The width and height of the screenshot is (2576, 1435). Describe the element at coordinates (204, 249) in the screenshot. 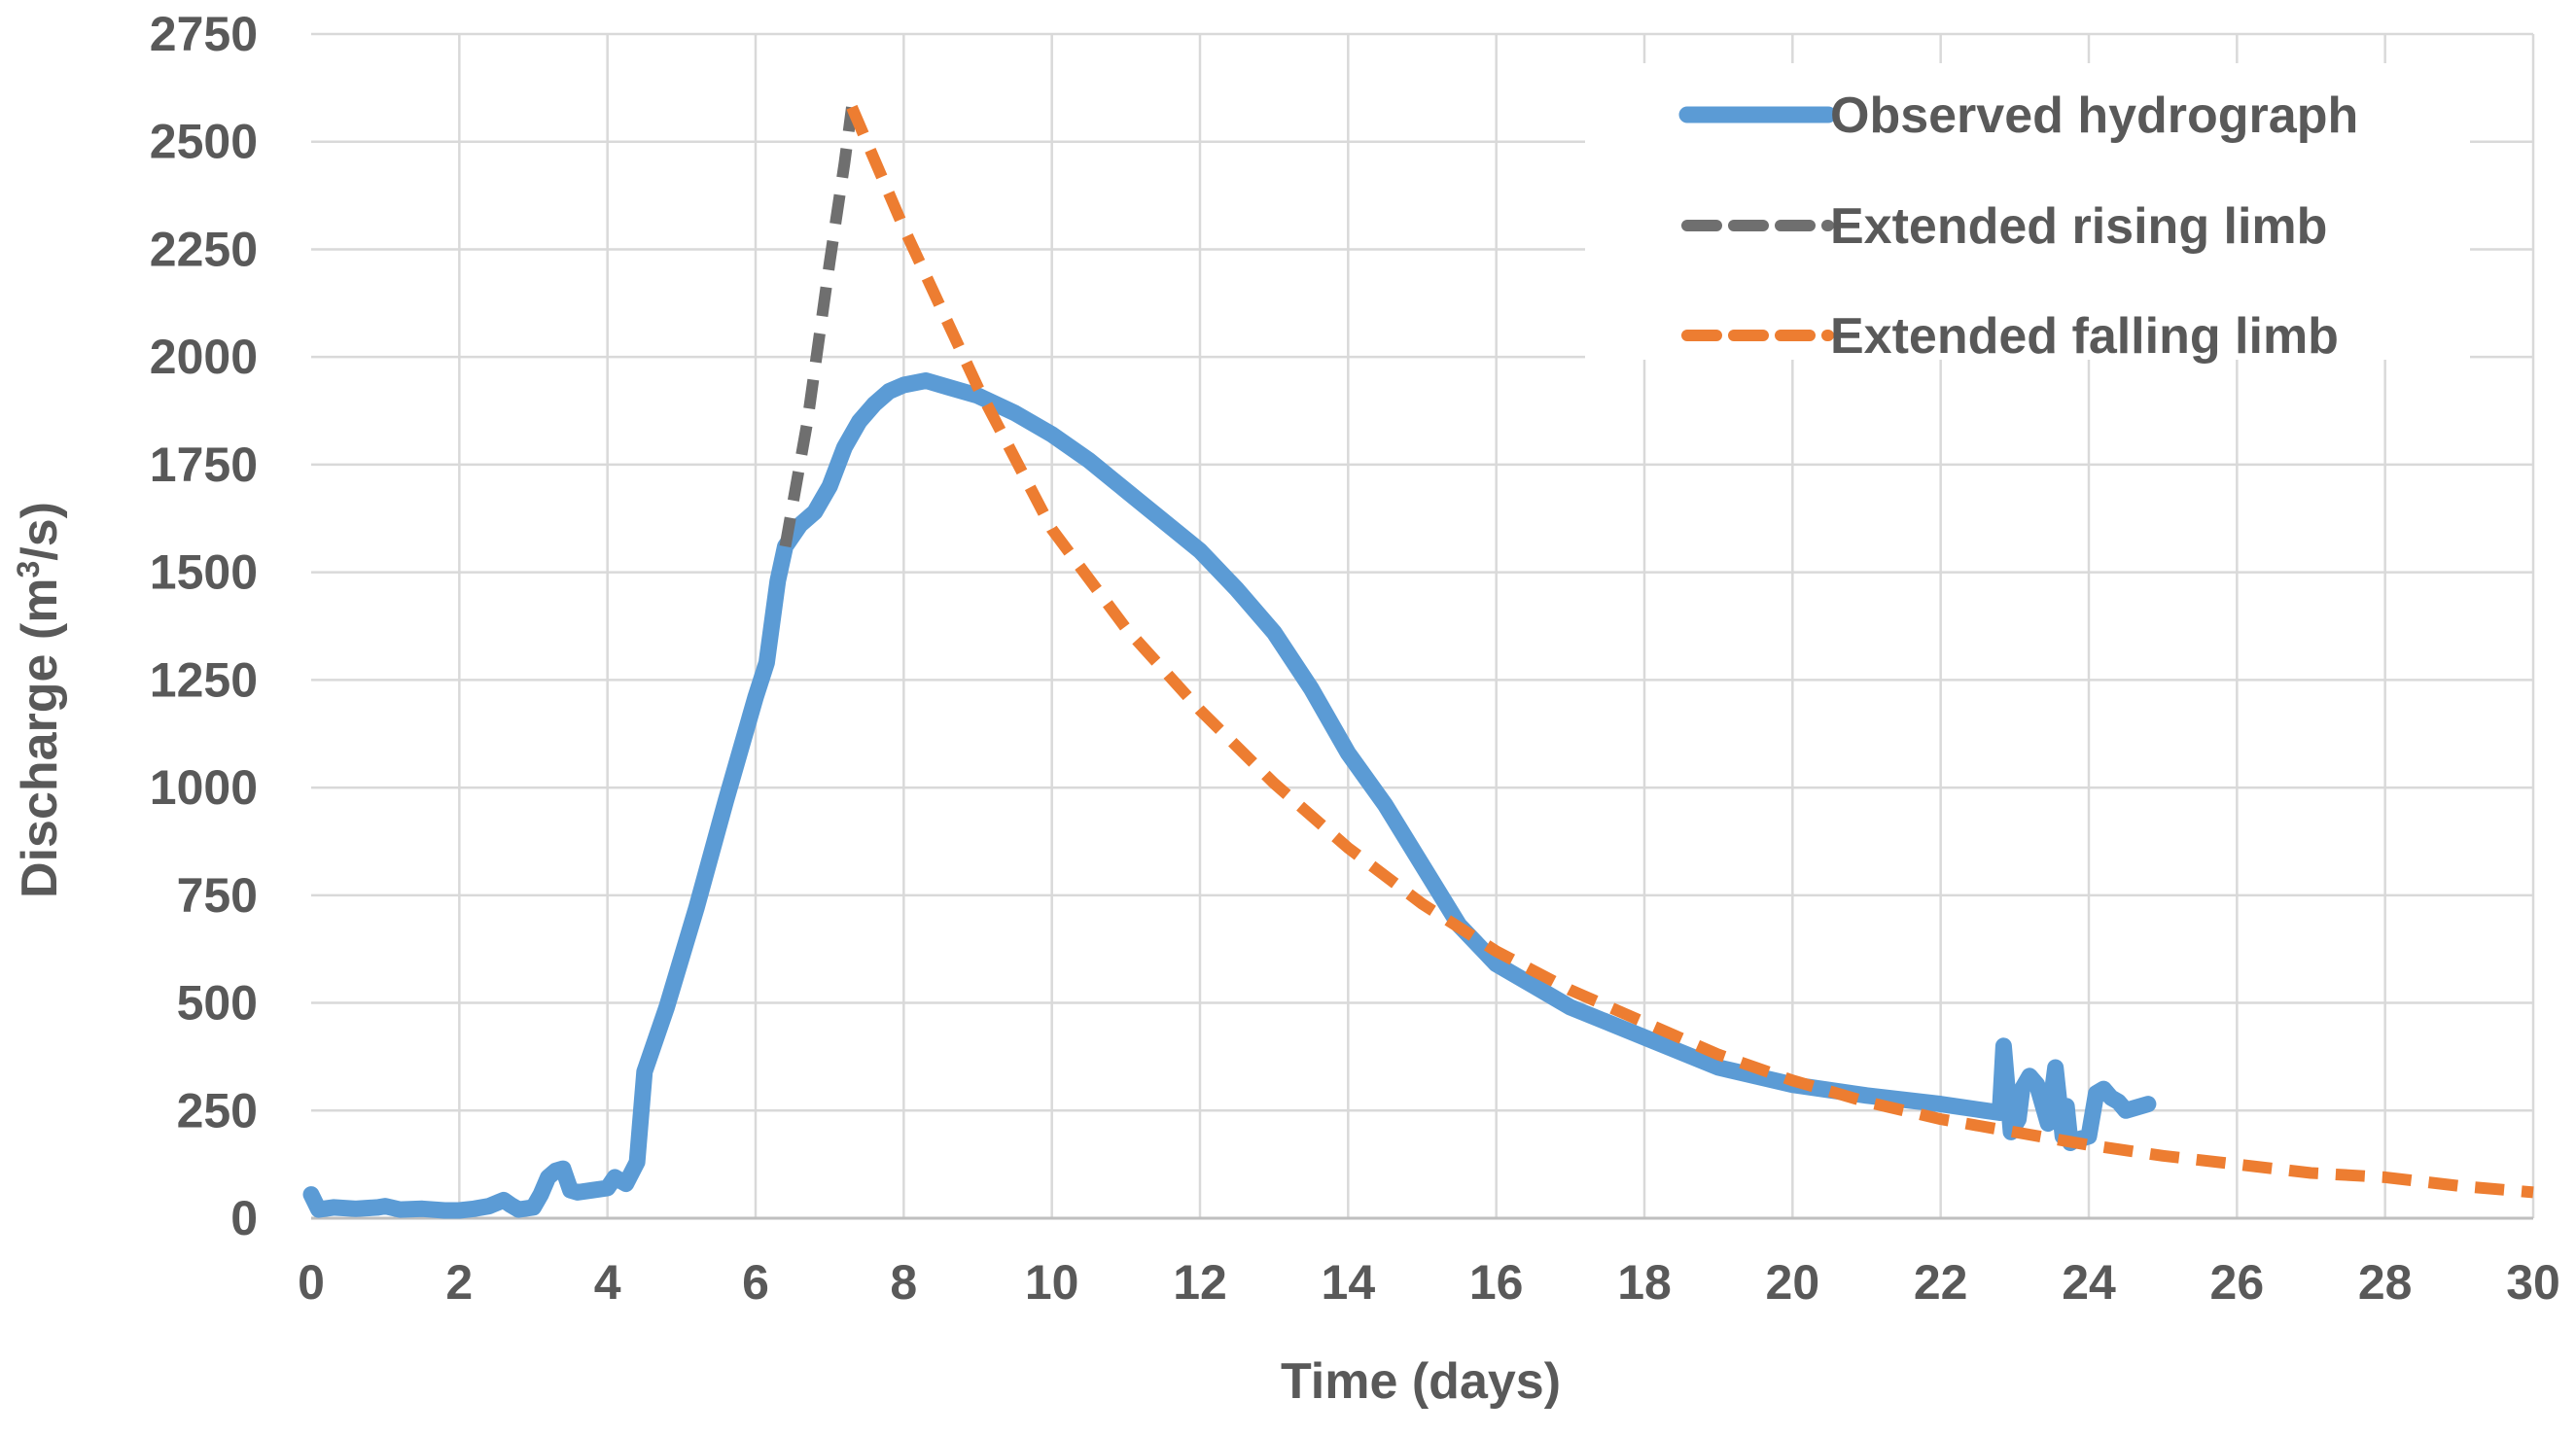

I see `y-tick-label: 2250` at that location.